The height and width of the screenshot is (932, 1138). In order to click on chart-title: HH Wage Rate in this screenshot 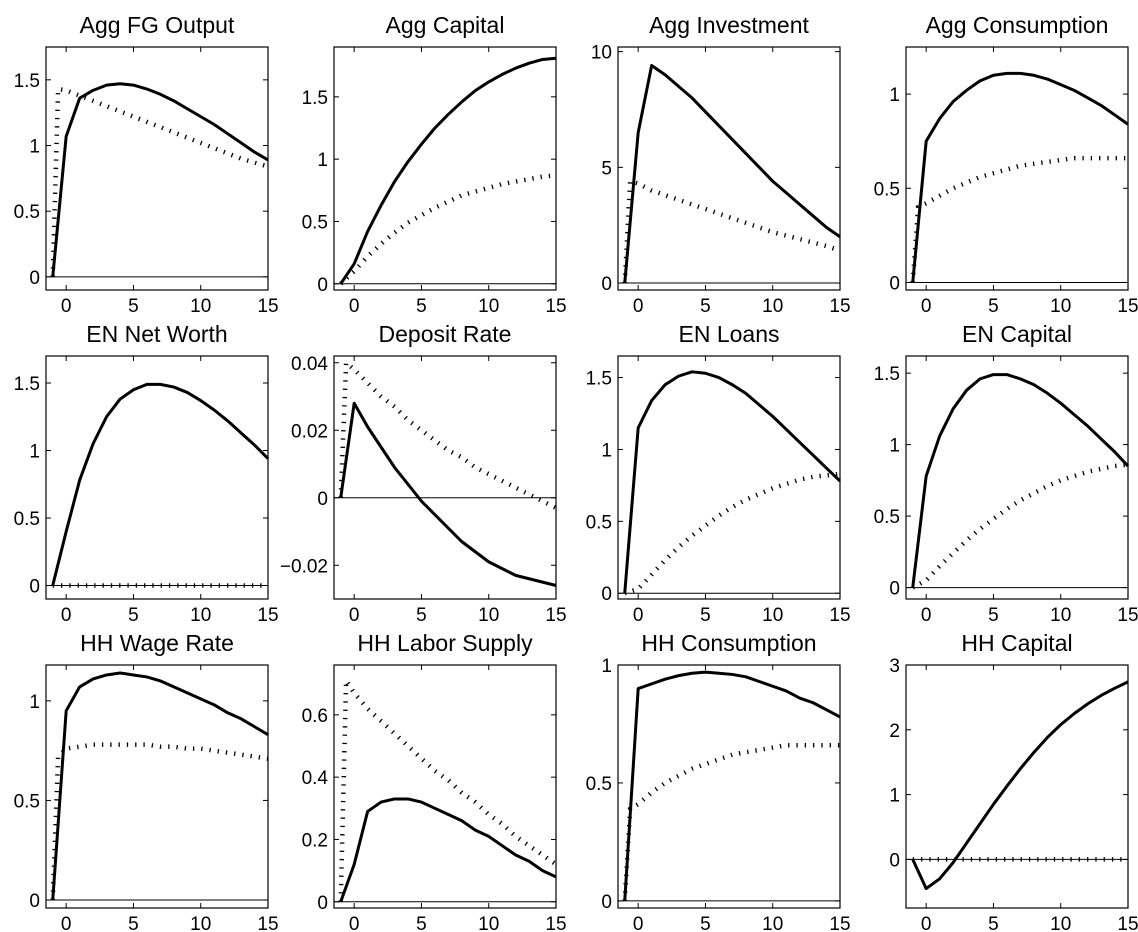, I will do `click(157, 643)`.